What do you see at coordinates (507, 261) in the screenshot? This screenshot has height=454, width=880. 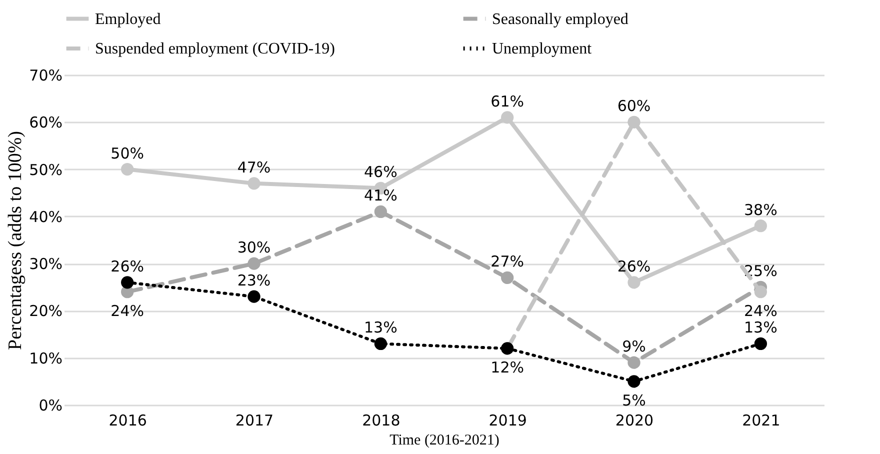 I see `data-label: 27%` at bounding box center [507, 261].